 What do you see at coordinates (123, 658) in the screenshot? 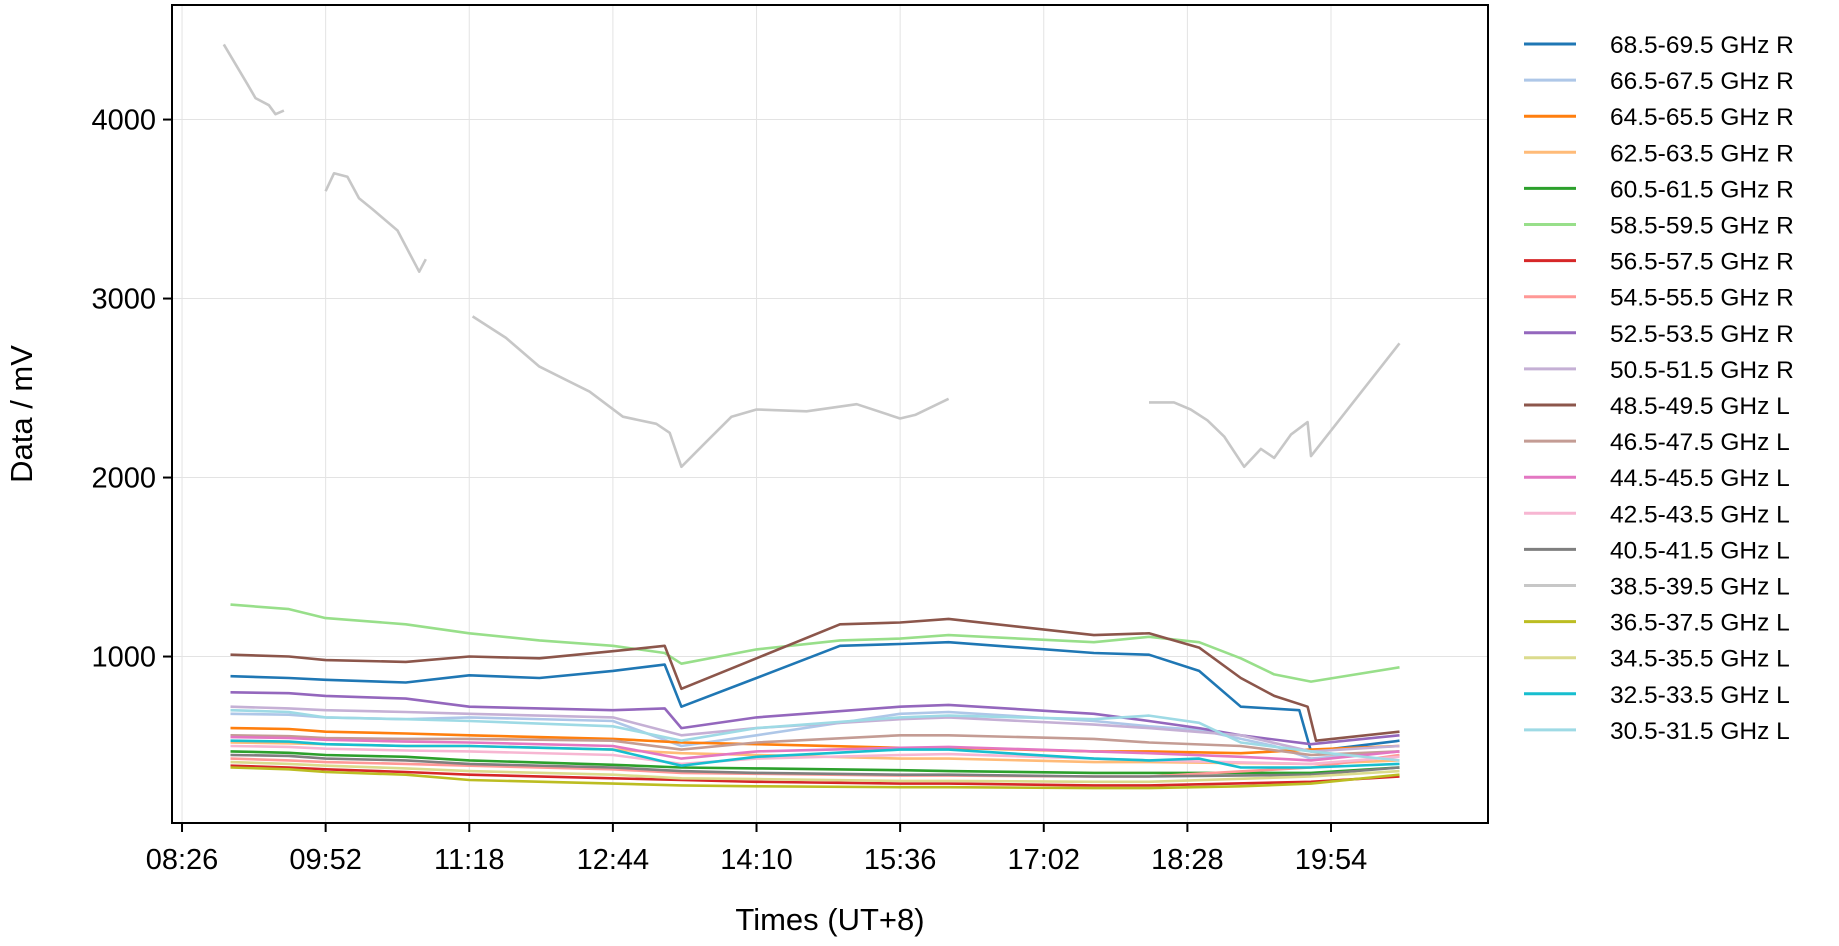
I see `y-tick-label: 1000` at bounding box center [123, 658].